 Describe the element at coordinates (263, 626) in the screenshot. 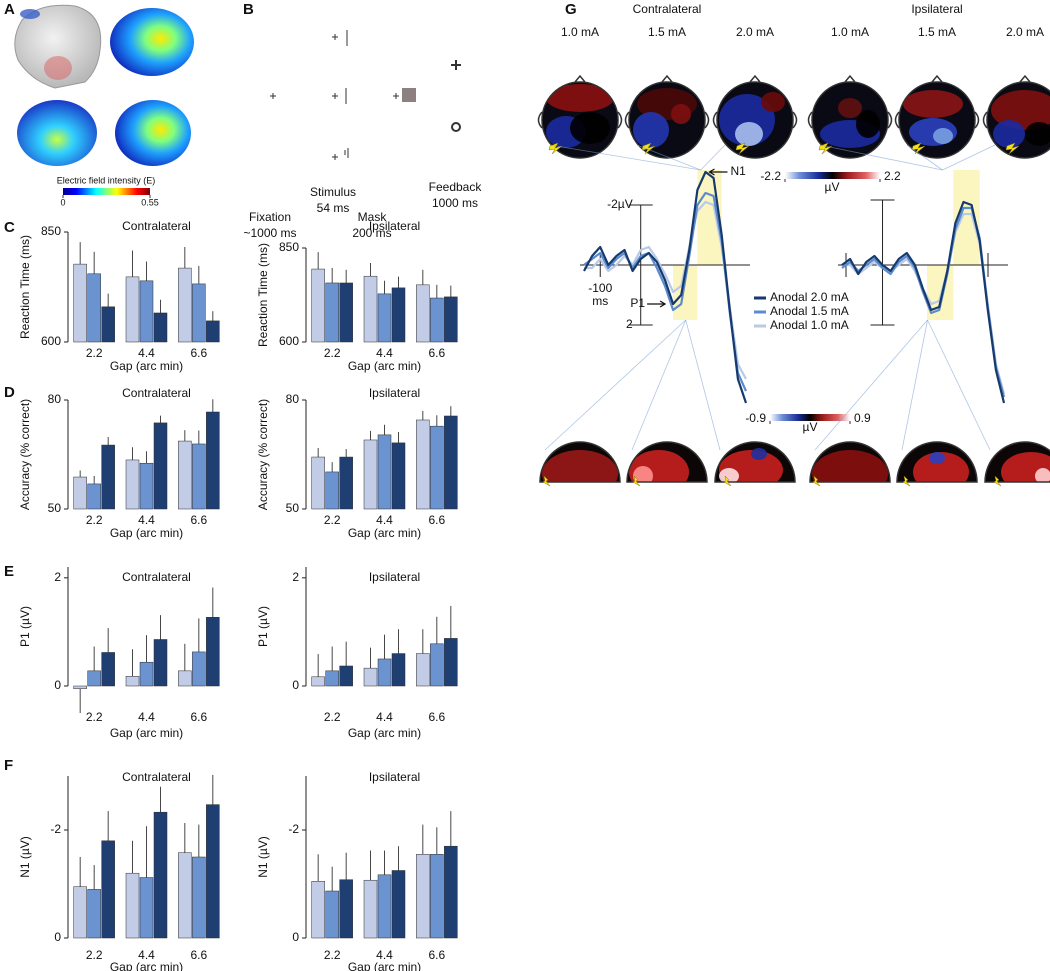

I see `y-axis-label: P1 (µV)` at that location.